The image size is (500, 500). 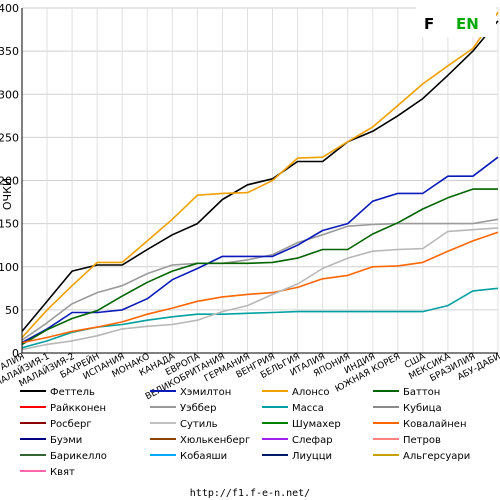 I want to click on legend-label: Сутиль, so click(x=199, y=424).